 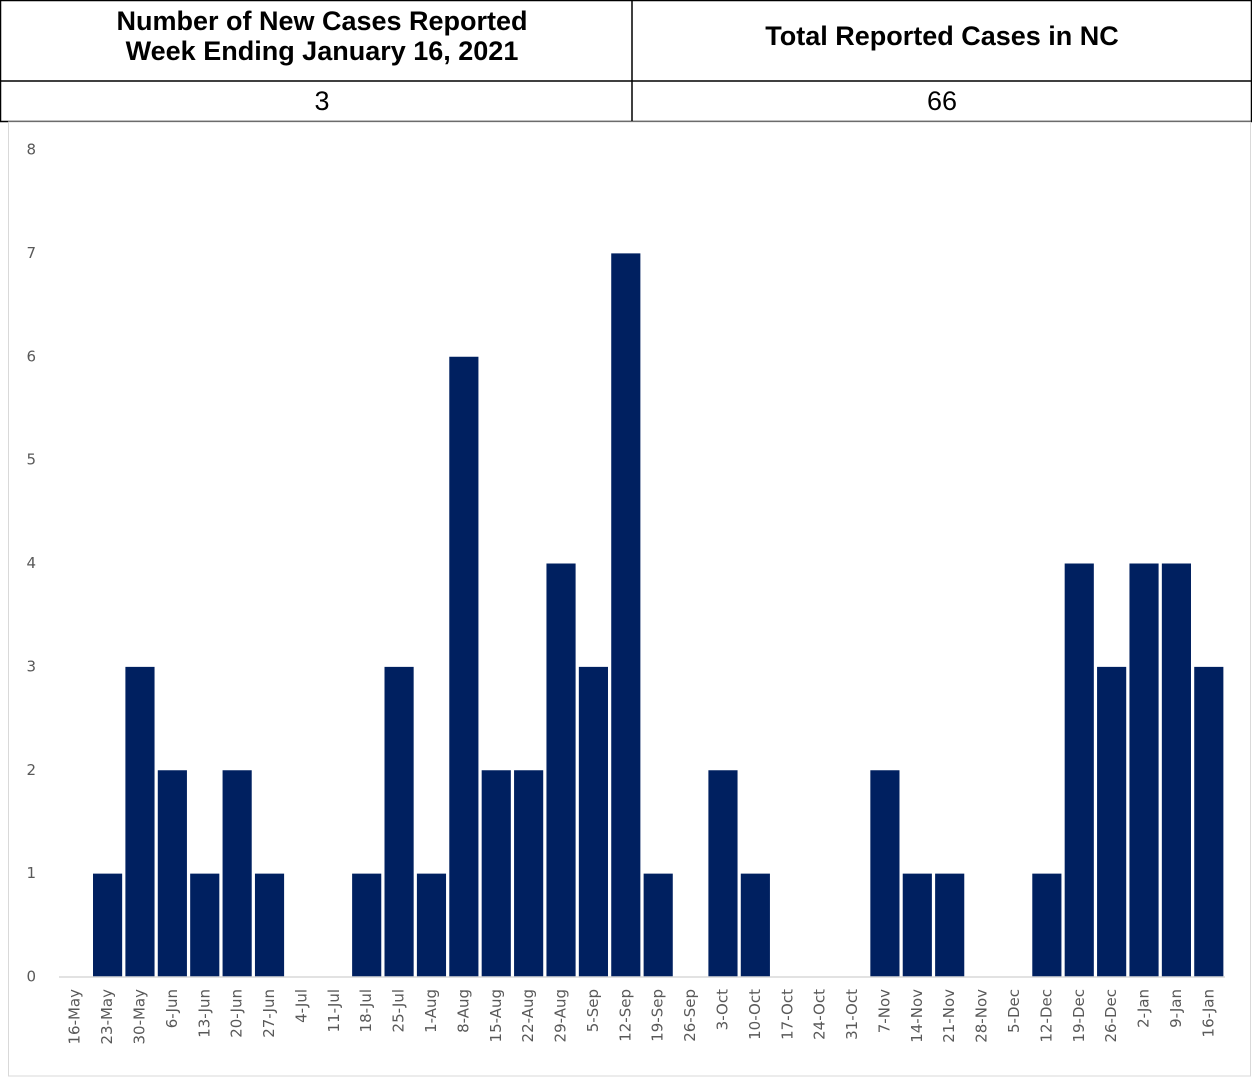 I want to click on x-tick-label: 2-Jan, so click(x=1144, y=1008).